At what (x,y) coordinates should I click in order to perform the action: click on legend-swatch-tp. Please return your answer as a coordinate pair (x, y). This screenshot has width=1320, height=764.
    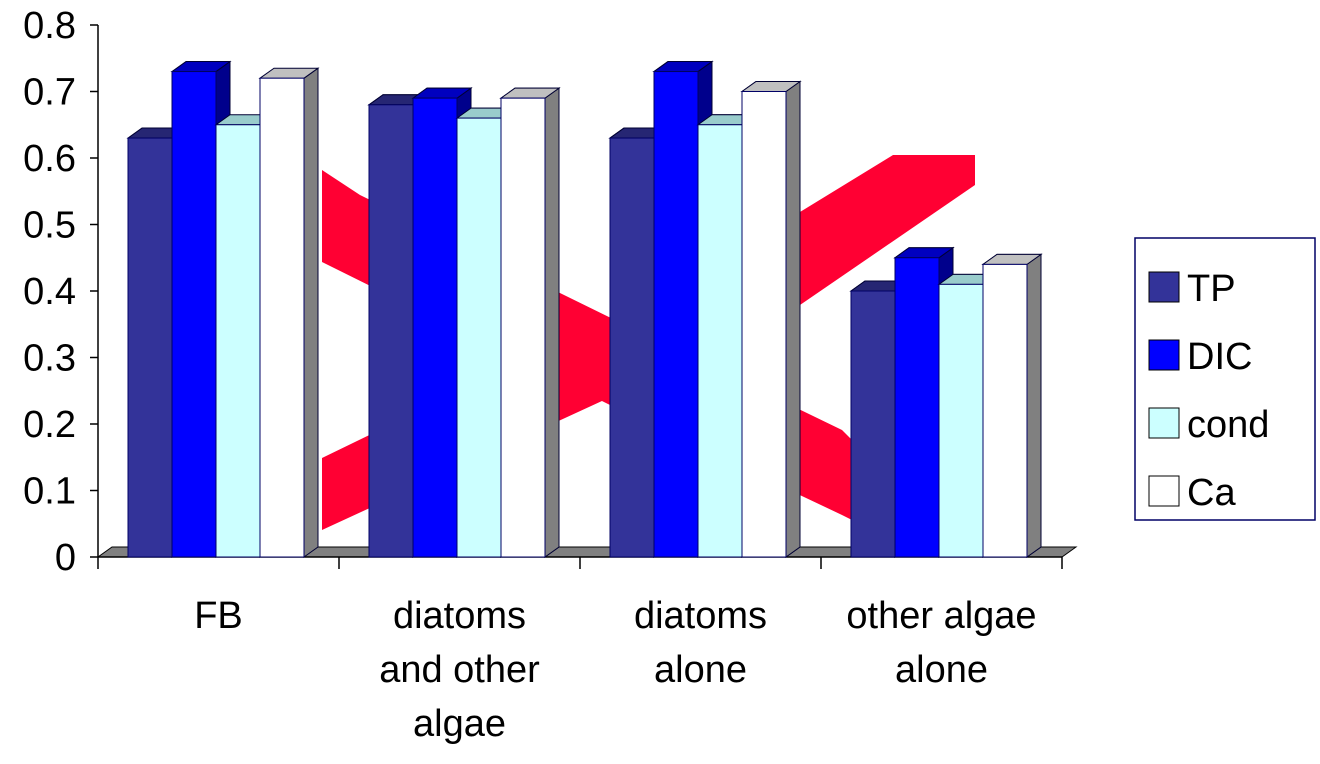
    Looking at the image, I should click on (1164, 287).